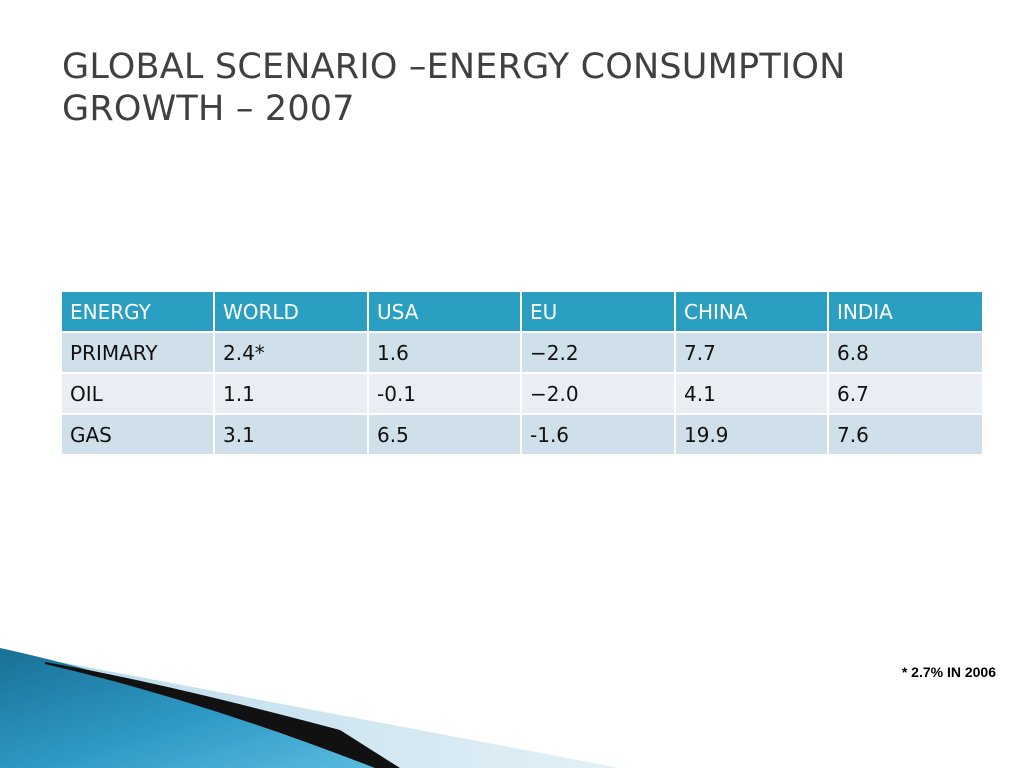 The image size is (1024, 768). What do you see at coordinates (598, 311) in the screenshot?
I see `header-eu: EU` at bounding box center [598, 311].